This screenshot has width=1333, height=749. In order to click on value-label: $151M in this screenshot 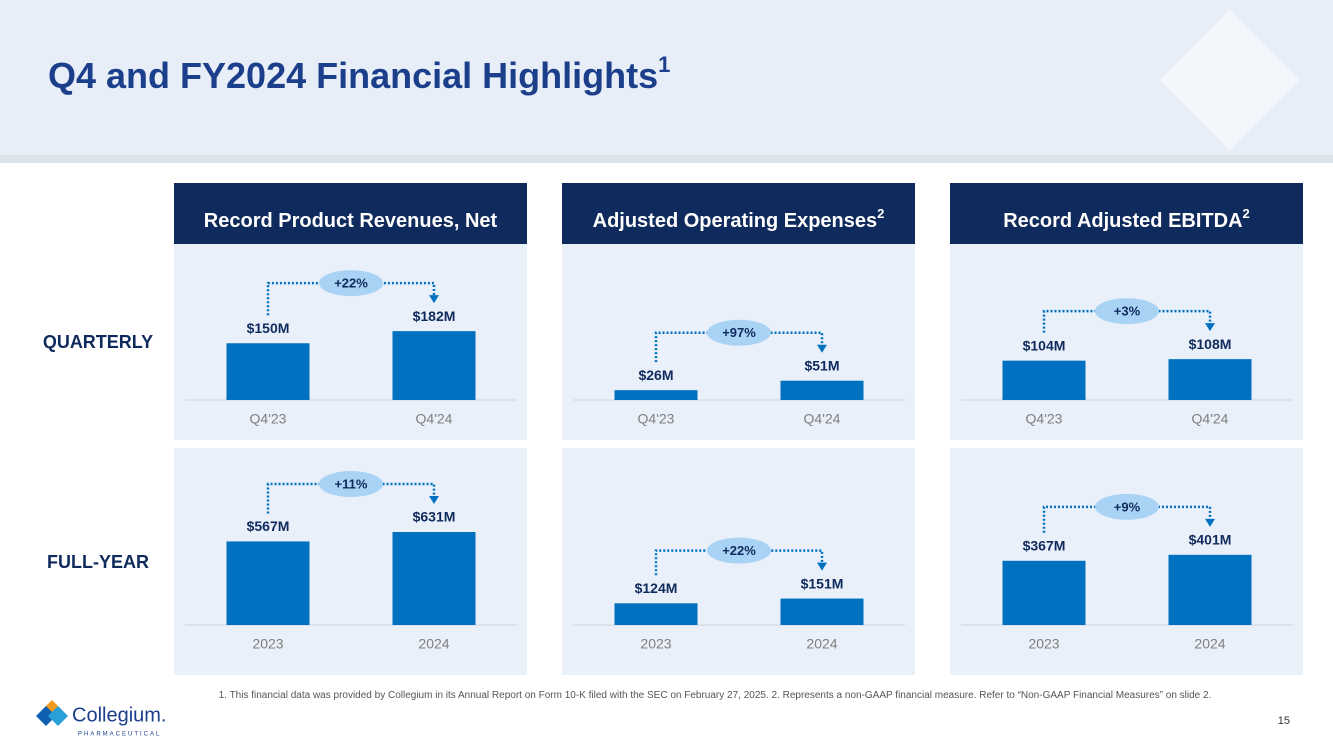, I will do `click(822, 583)`.